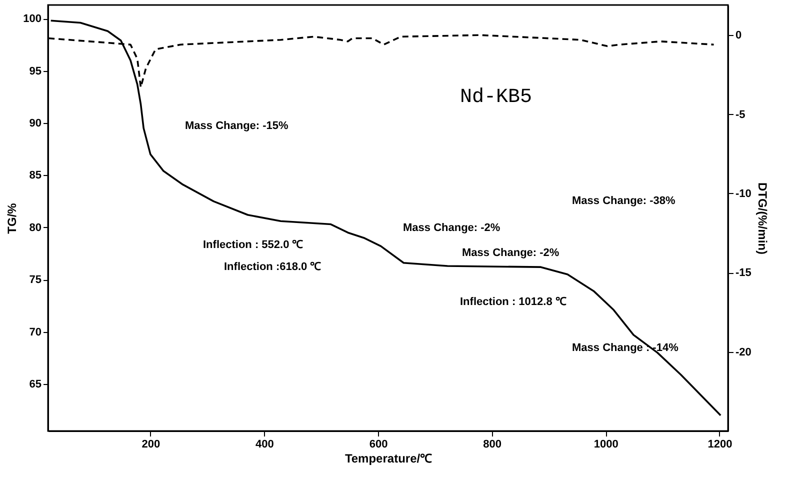 This screenshot has height=502, width=798. Describe the element at coordinates (744, 352) in the screenshot. I see `y2-tick-label: -20` at that location.